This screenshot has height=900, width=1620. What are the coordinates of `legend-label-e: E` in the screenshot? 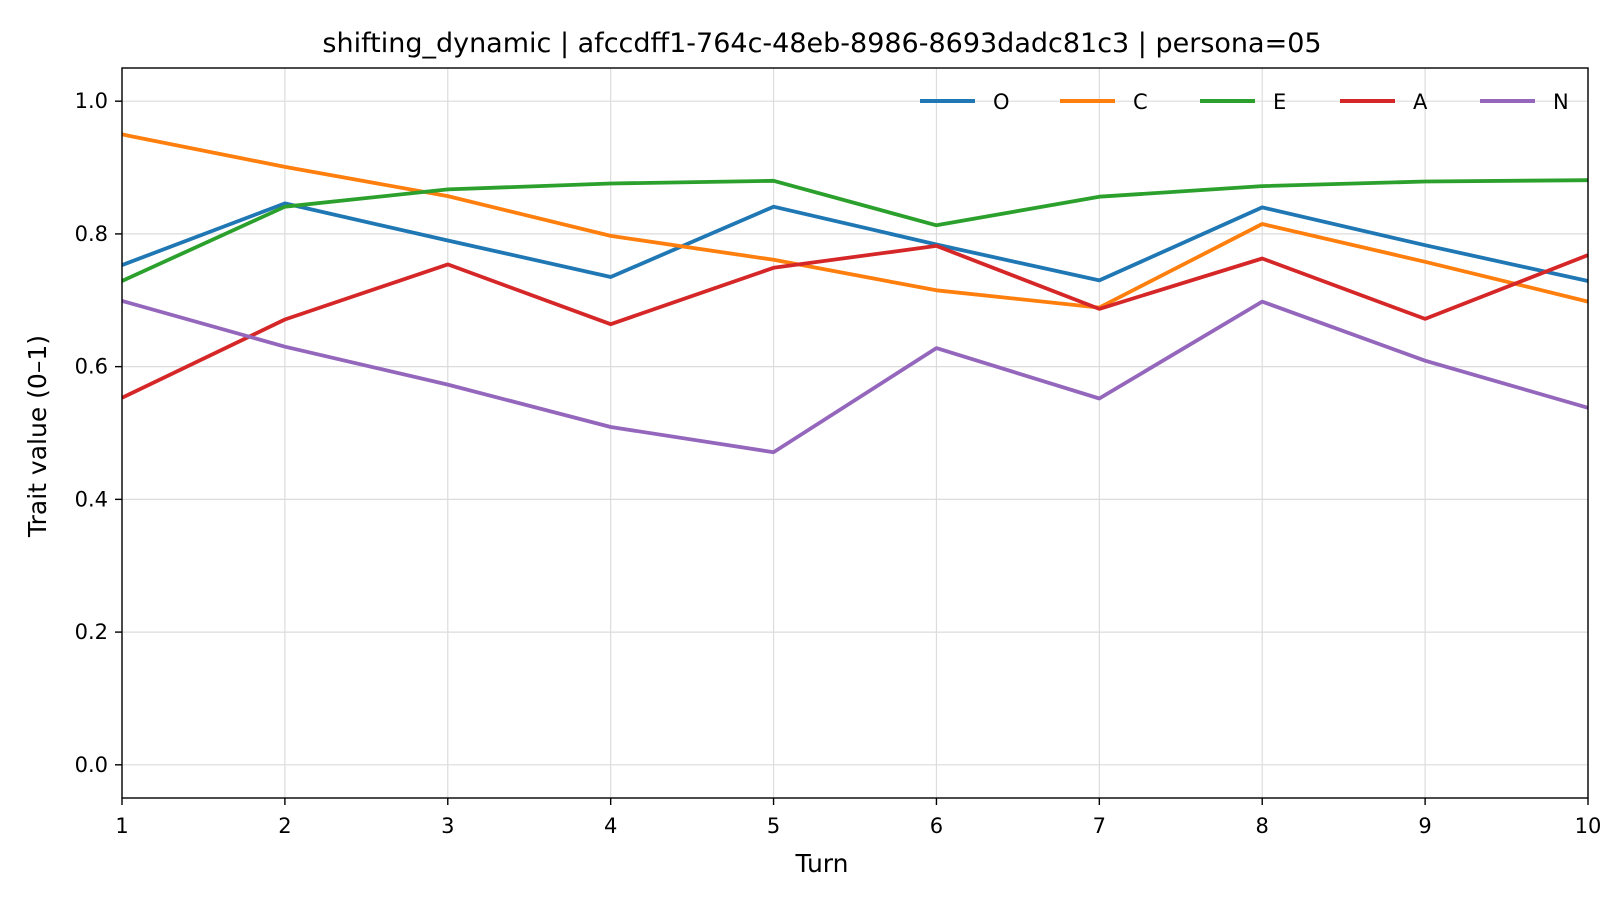 It's located at (1279, 102).